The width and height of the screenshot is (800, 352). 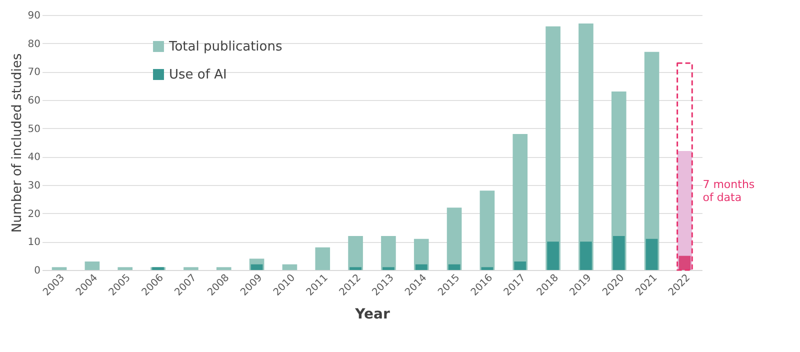 I want to click on annotation: 7 months of data, so click(x=728, y=191).